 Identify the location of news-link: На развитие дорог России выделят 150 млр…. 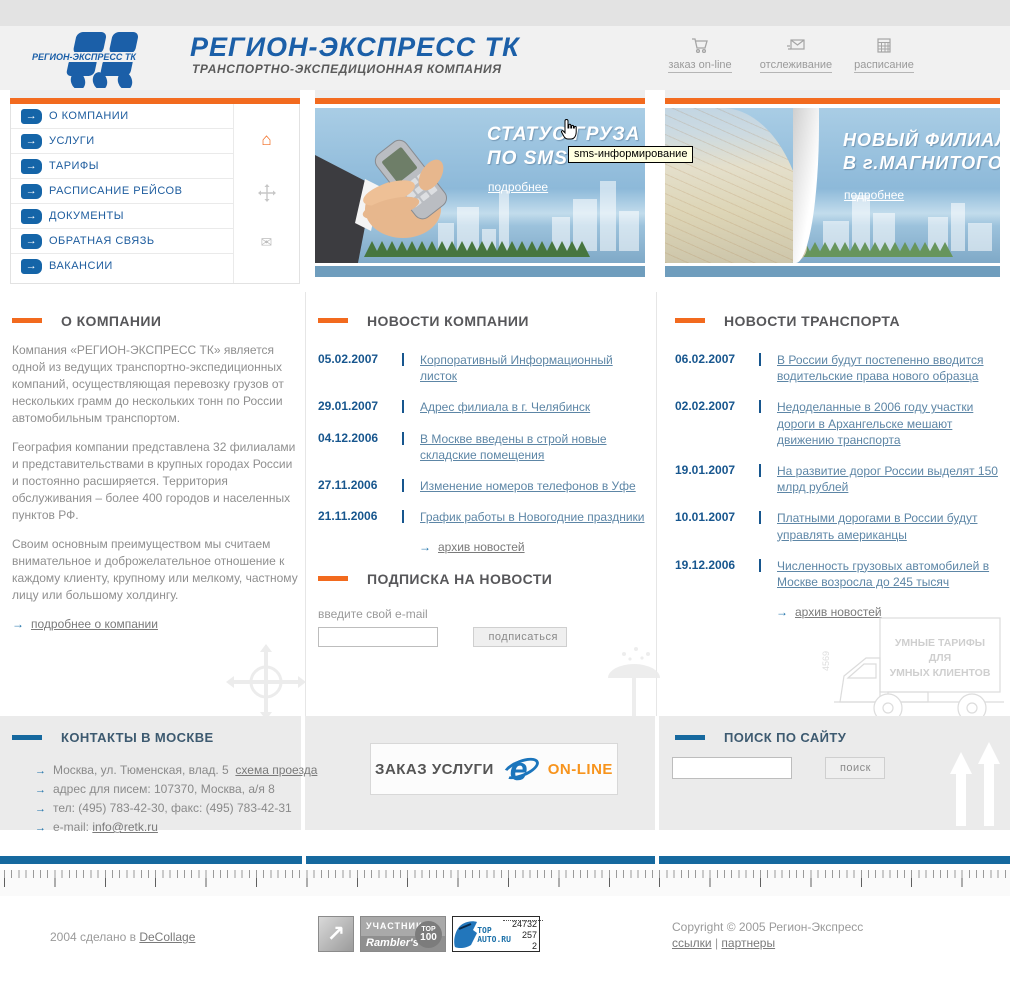
(887, 479).